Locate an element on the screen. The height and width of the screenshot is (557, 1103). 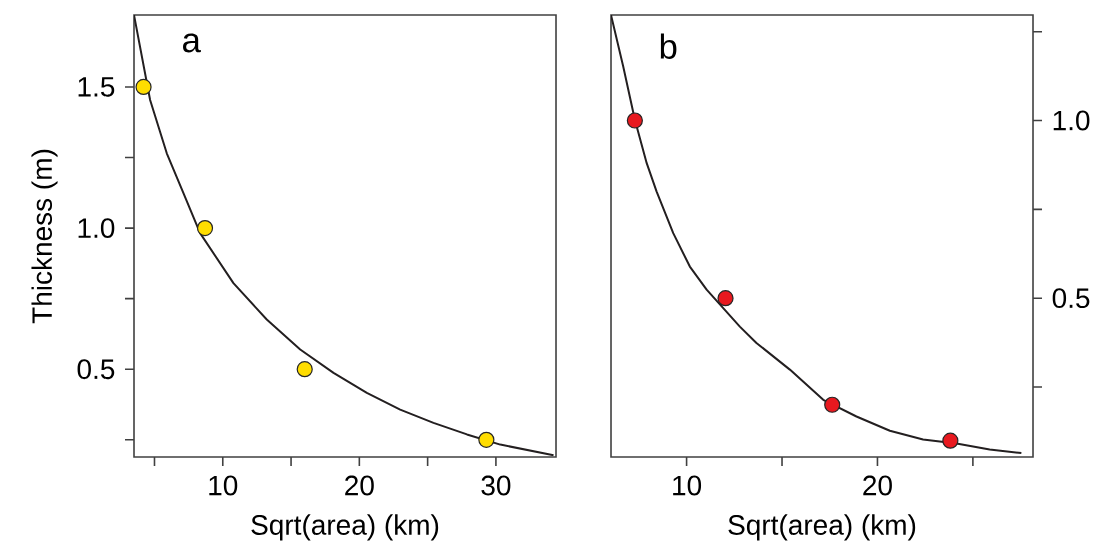
y-axis-title: Thickness (m) is located at coordinates (44, 236).